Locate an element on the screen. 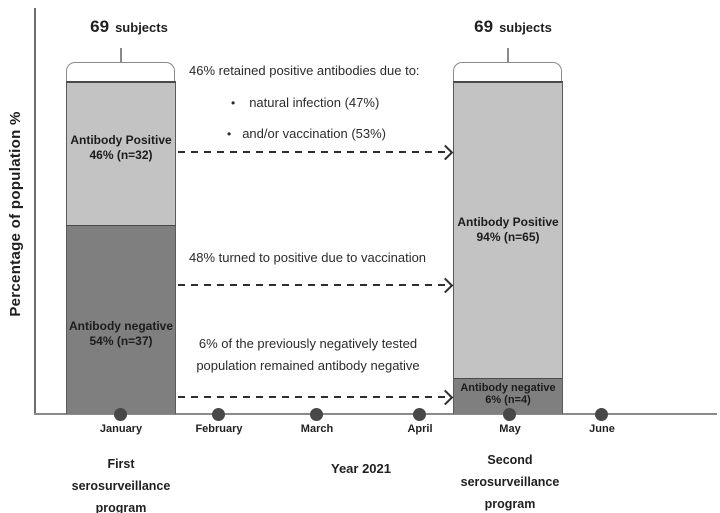  second-program-caption: Second serosurveillance program is located at coordinates (510, 482).